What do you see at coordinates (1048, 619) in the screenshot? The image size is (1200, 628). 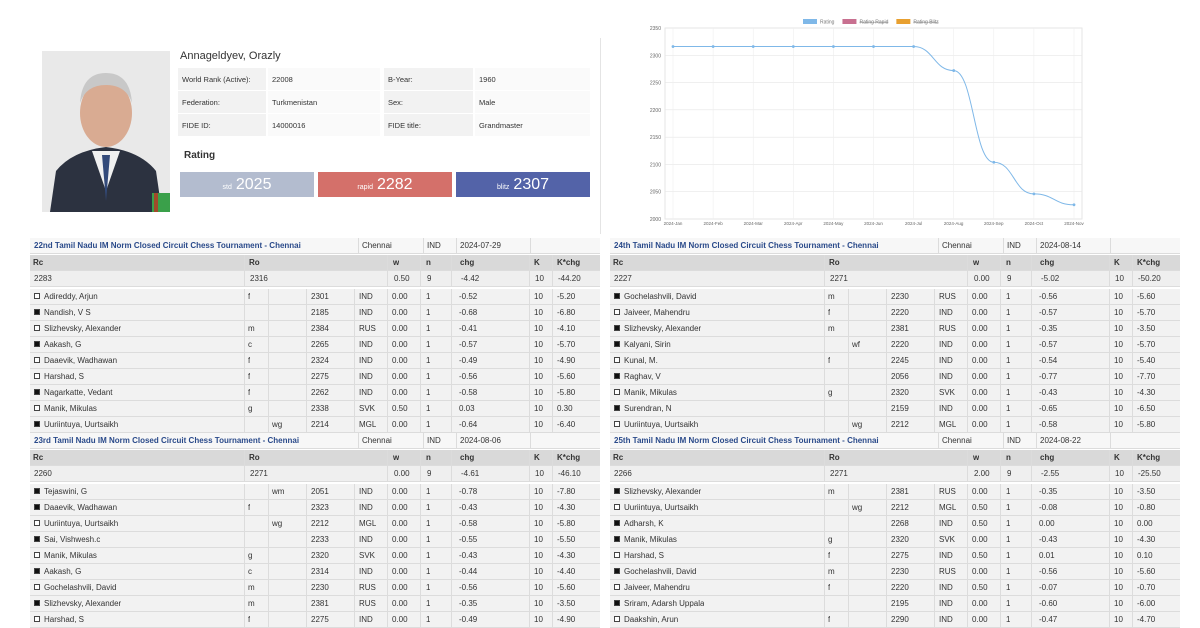 I see `player-chg: -0.47` at bounding box center [1048, 619].